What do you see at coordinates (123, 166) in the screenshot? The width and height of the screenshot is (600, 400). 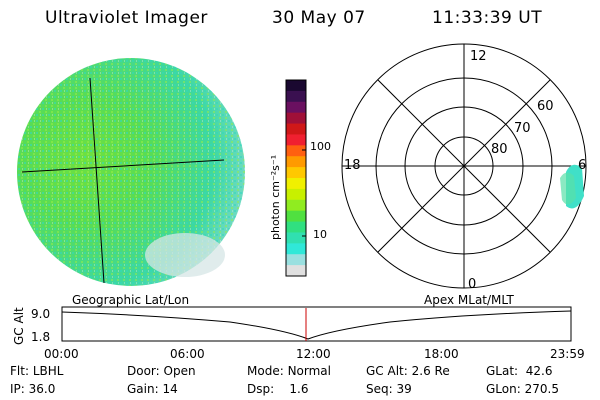 I see `geographic-parallel-line` at bounding box center [123, 166].